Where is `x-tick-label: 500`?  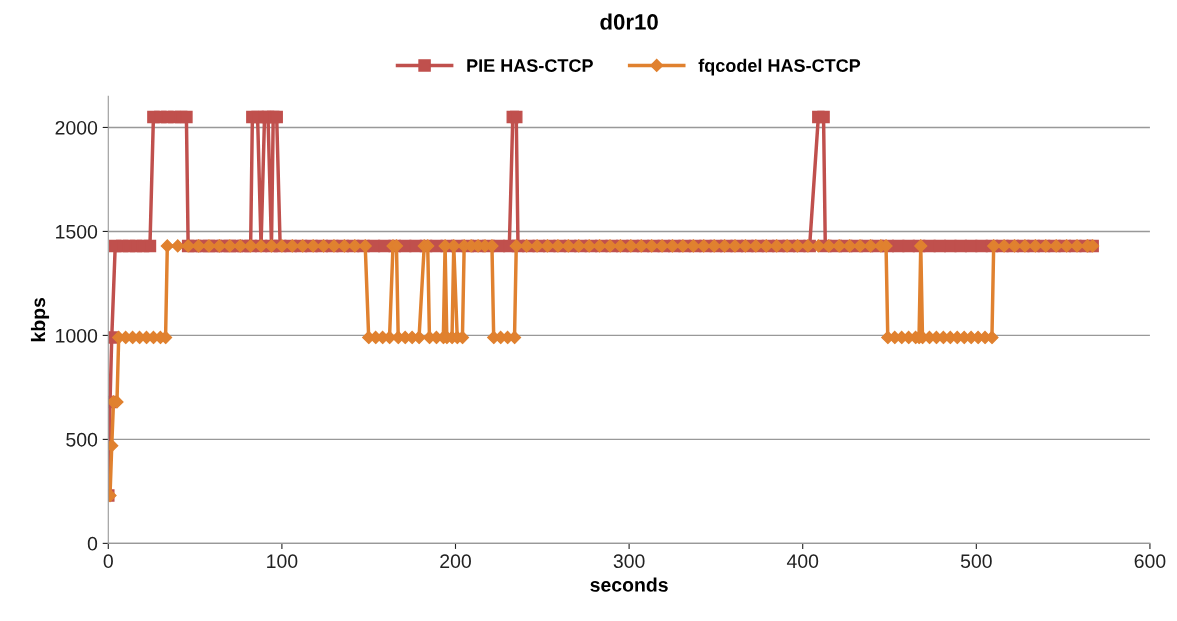
x-tick-label: 500 is located at coordinates (976, 561).